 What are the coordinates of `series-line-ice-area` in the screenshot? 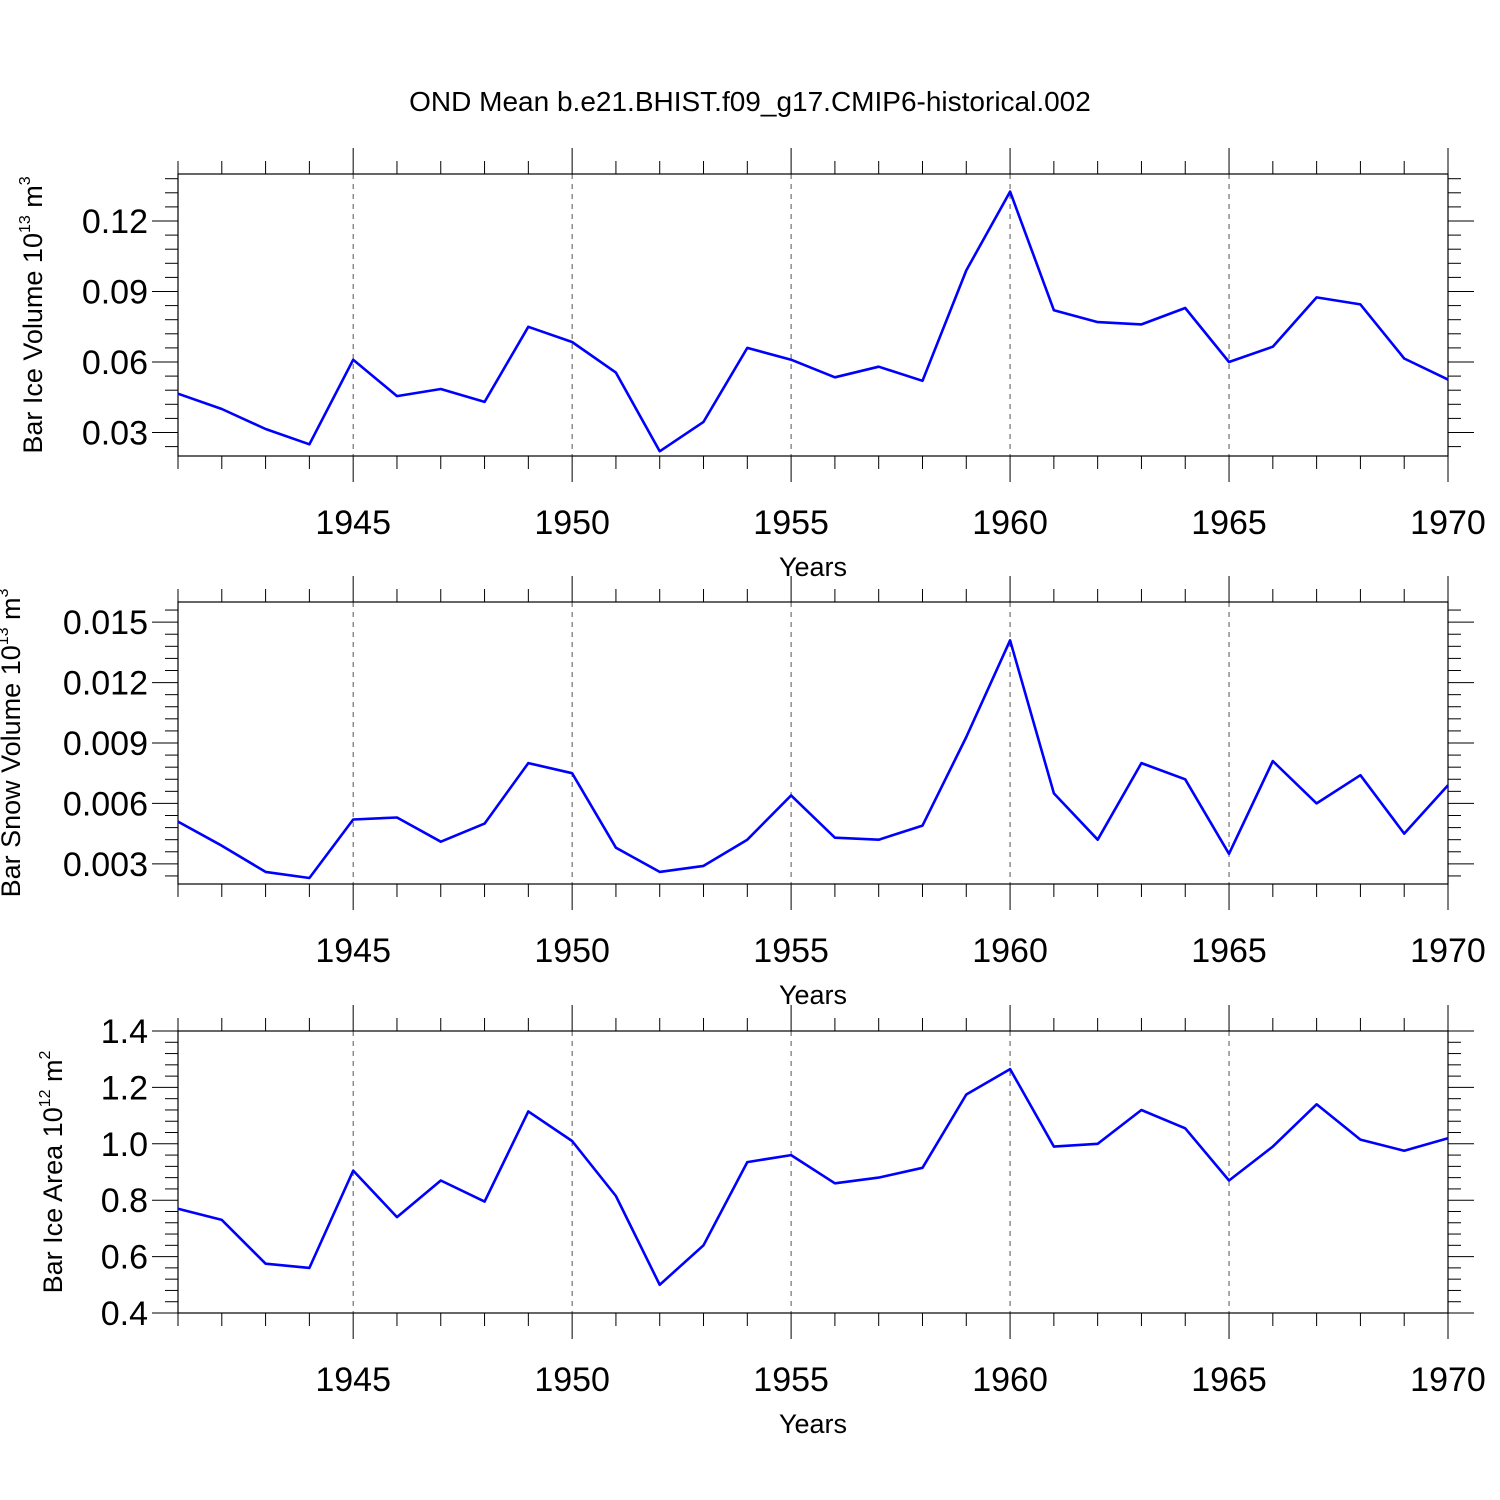 It's located at (813, 1177).